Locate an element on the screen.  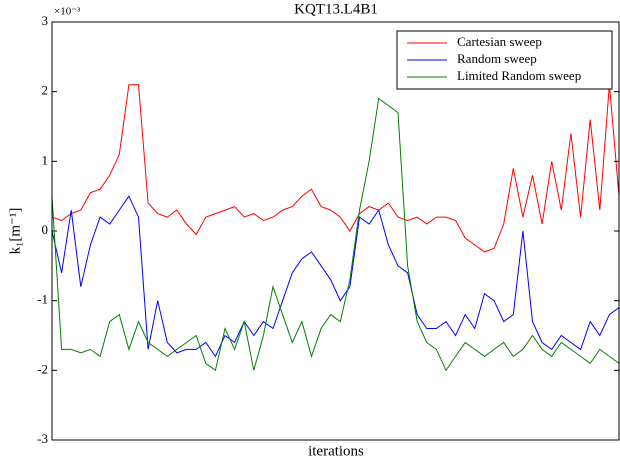
y-tick-label: 1 is located at coordinates (45, 159).